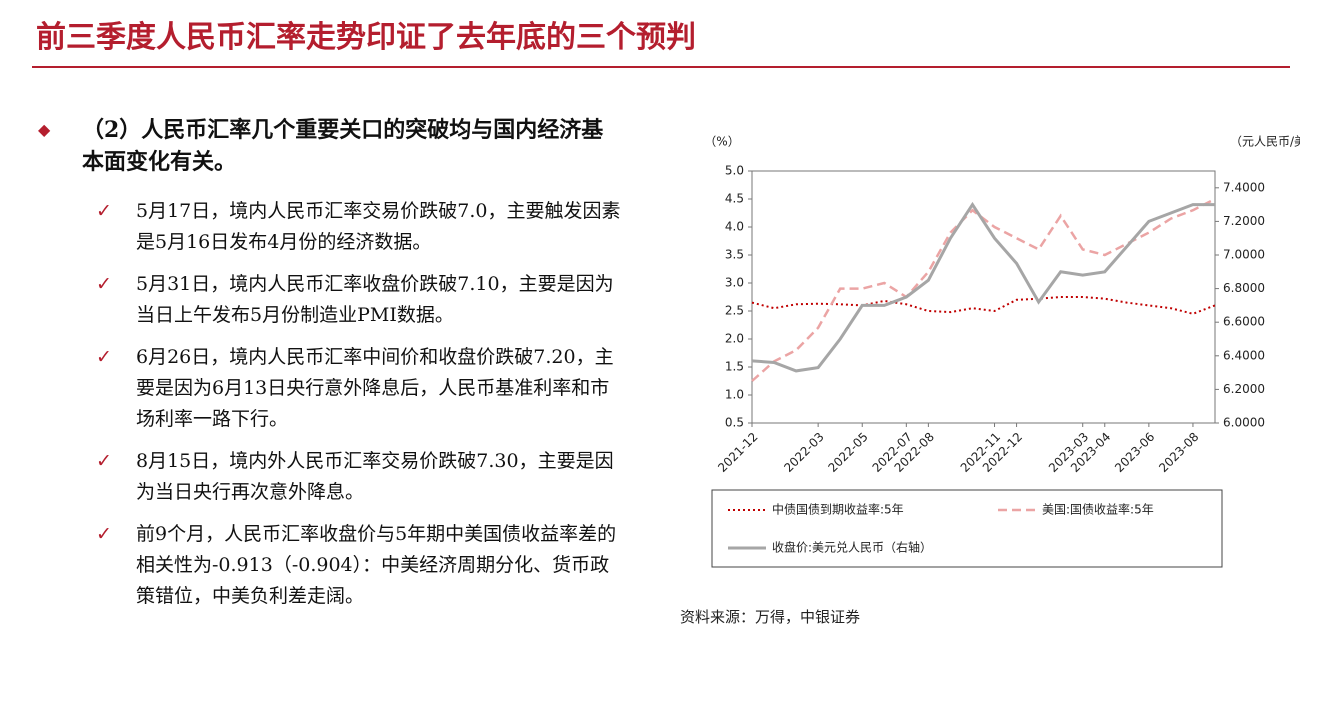  I want to click on x-tick-label: 2021-12, so click(737, 452).